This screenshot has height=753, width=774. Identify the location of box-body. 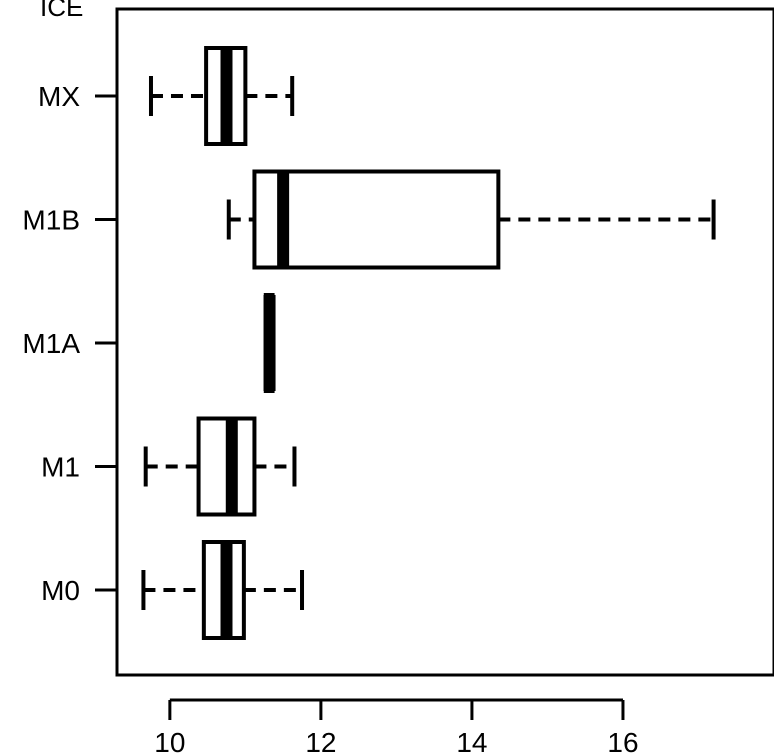
(376, 219).